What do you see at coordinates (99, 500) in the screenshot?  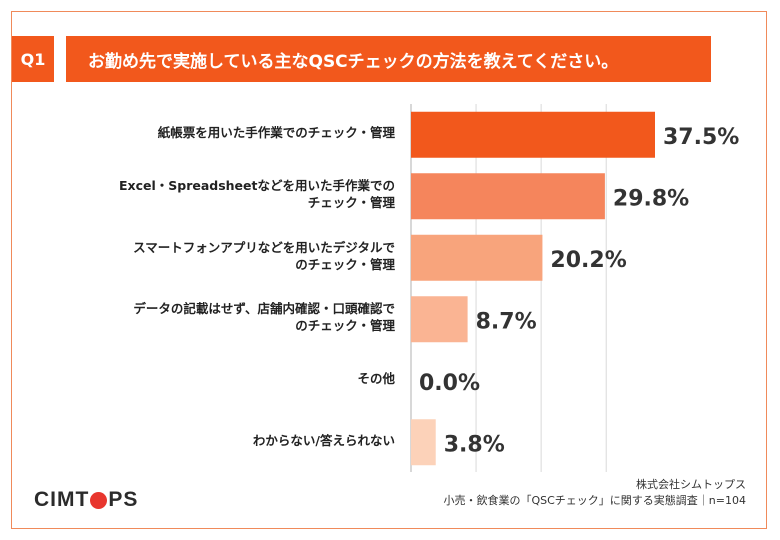 I see `logo-dot-icon` at bounding box center [99, 500].